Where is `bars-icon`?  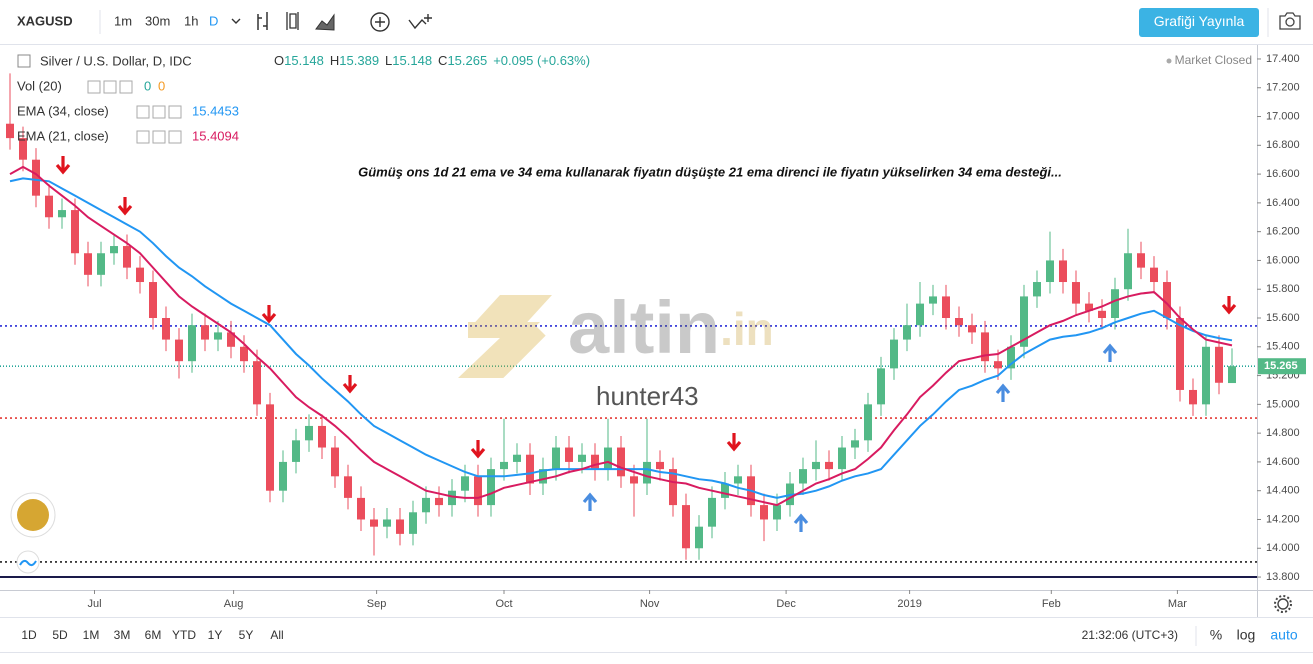
bars-icon is located at coordinates (262, 21).